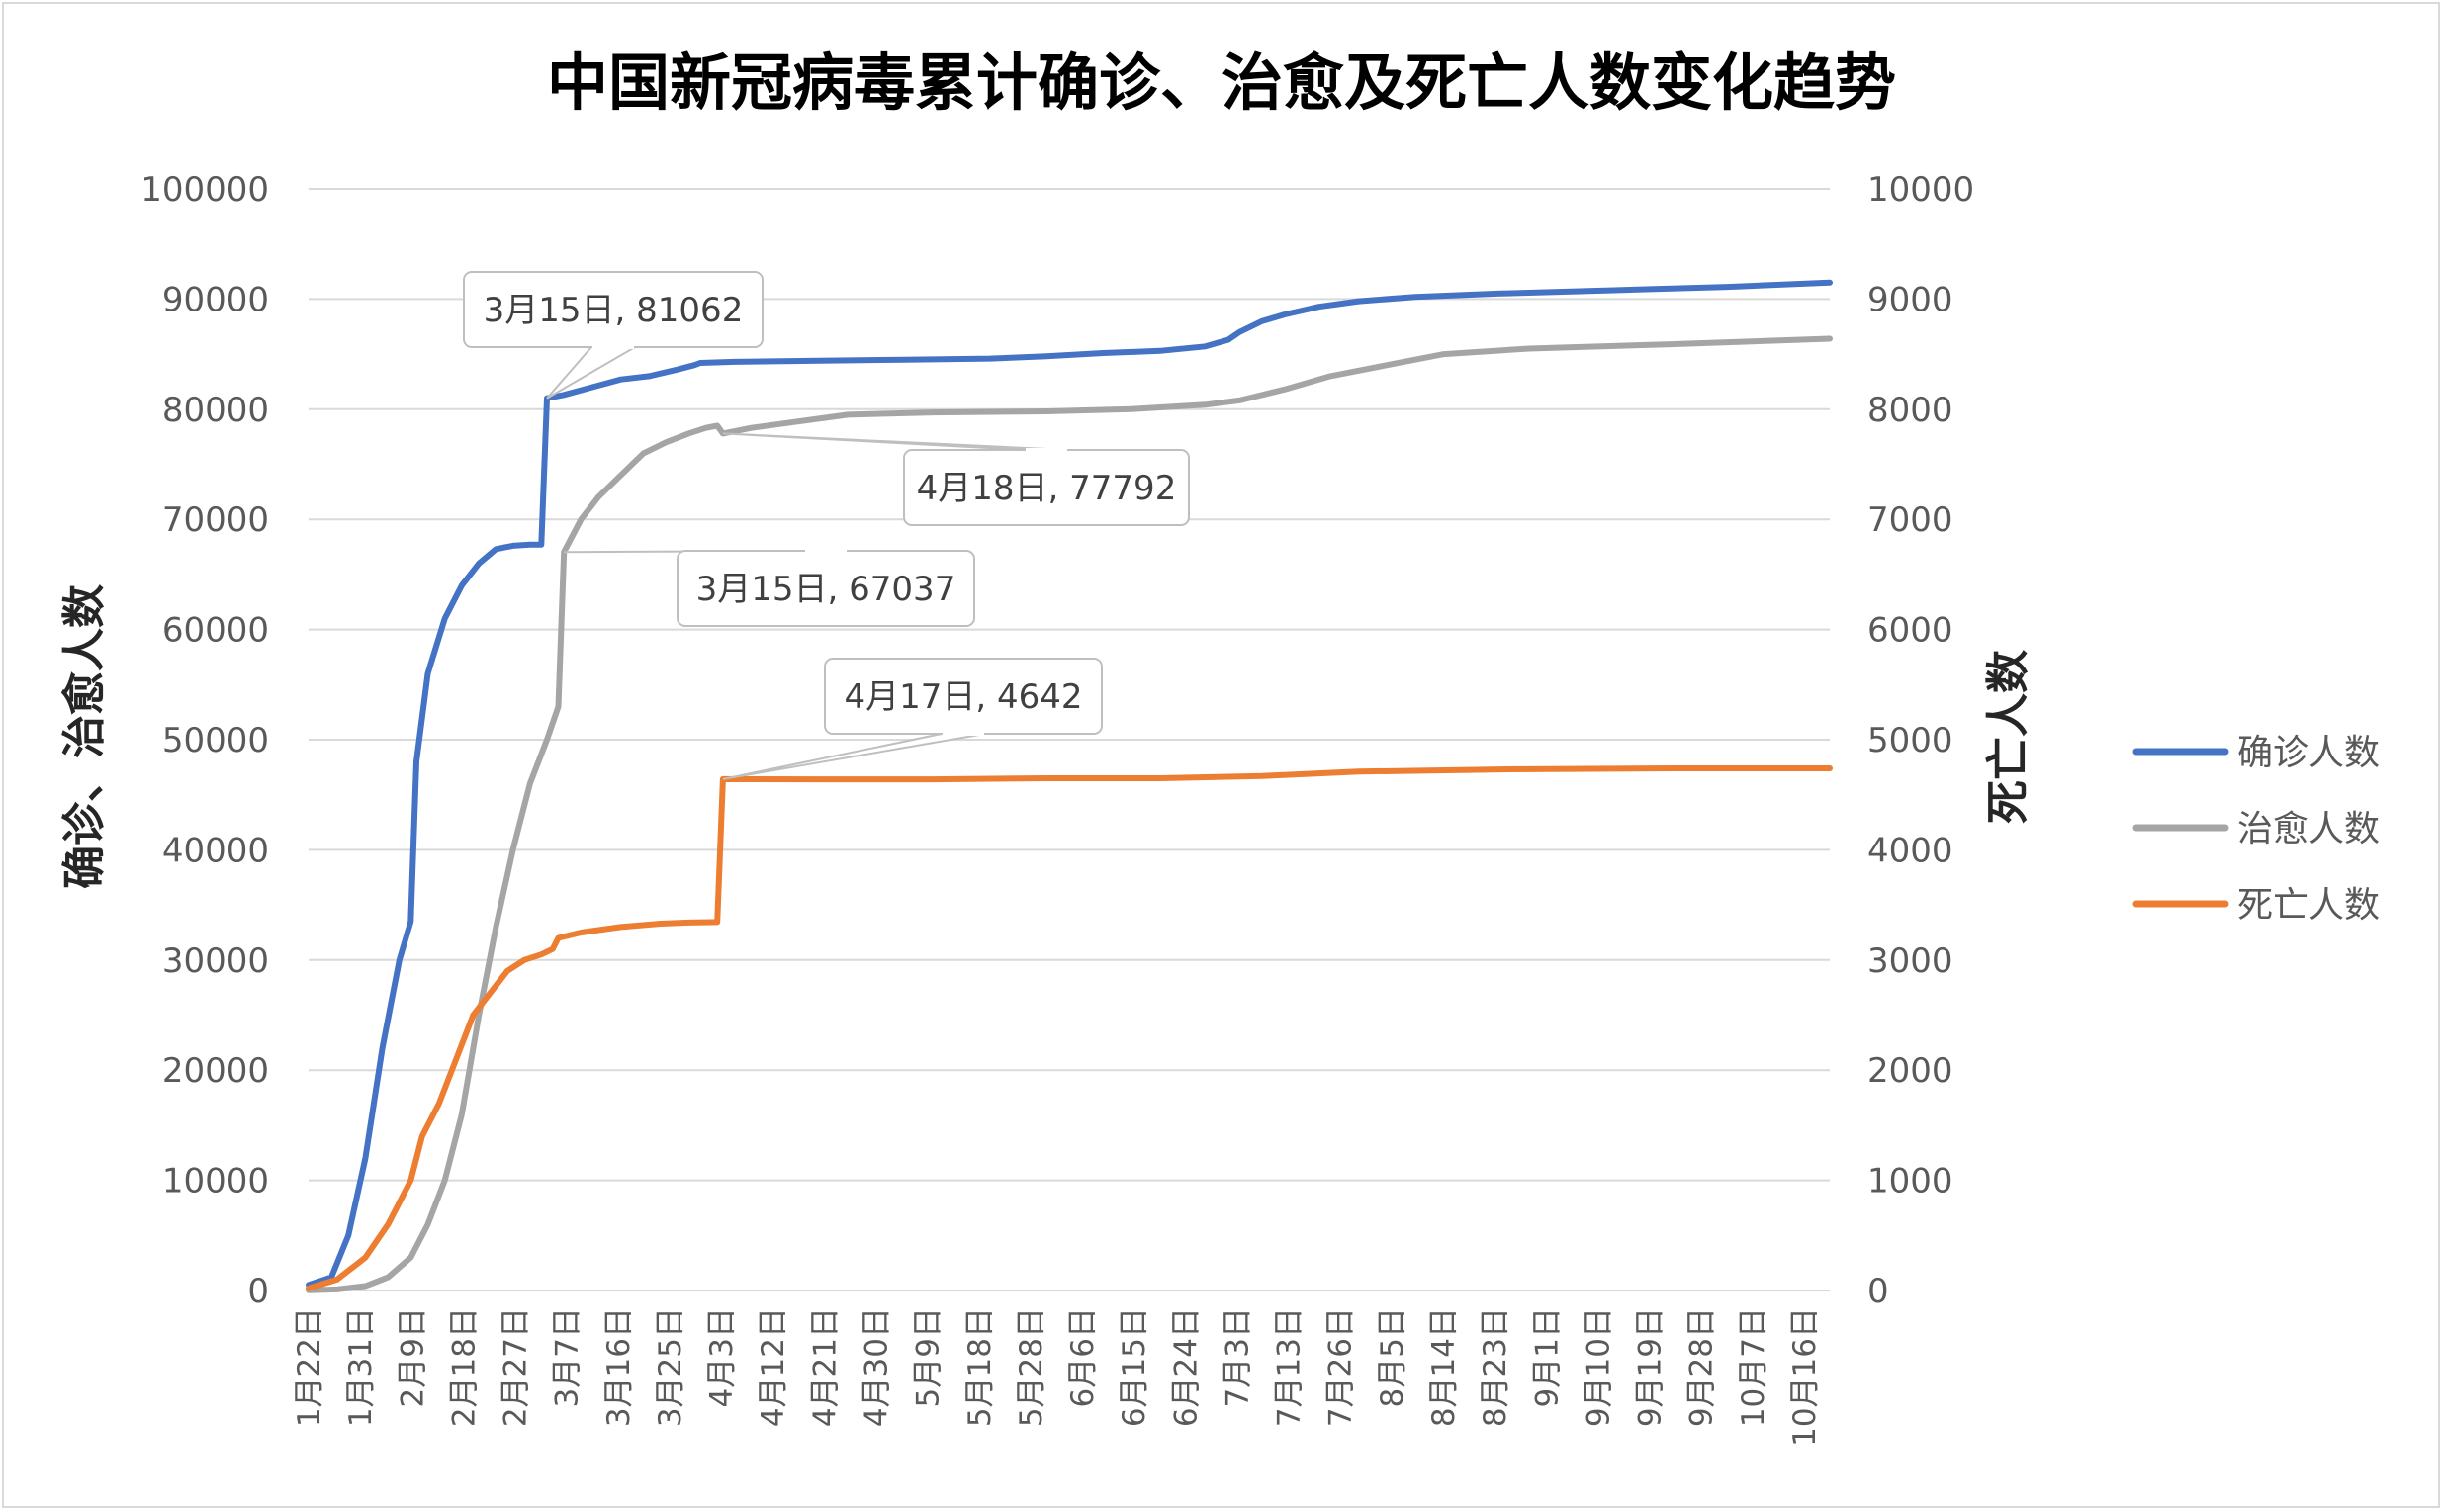 This screenshot has width=2444, height=1512. Describe the element at coordinates (215, 411) in the screenshot. I see `left-tick-label: 80000` at that location.